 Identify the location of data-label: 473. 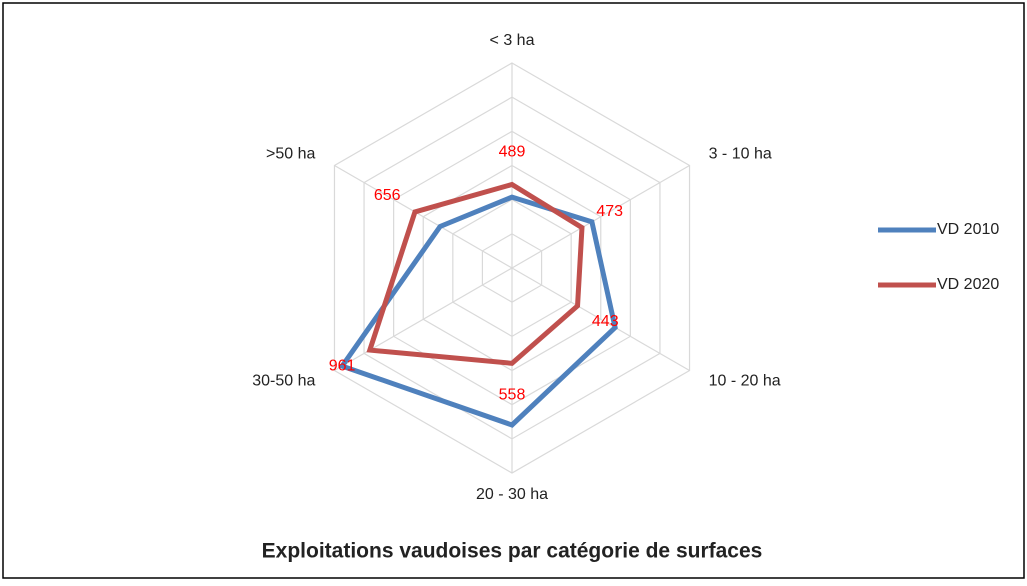
(609, 211).